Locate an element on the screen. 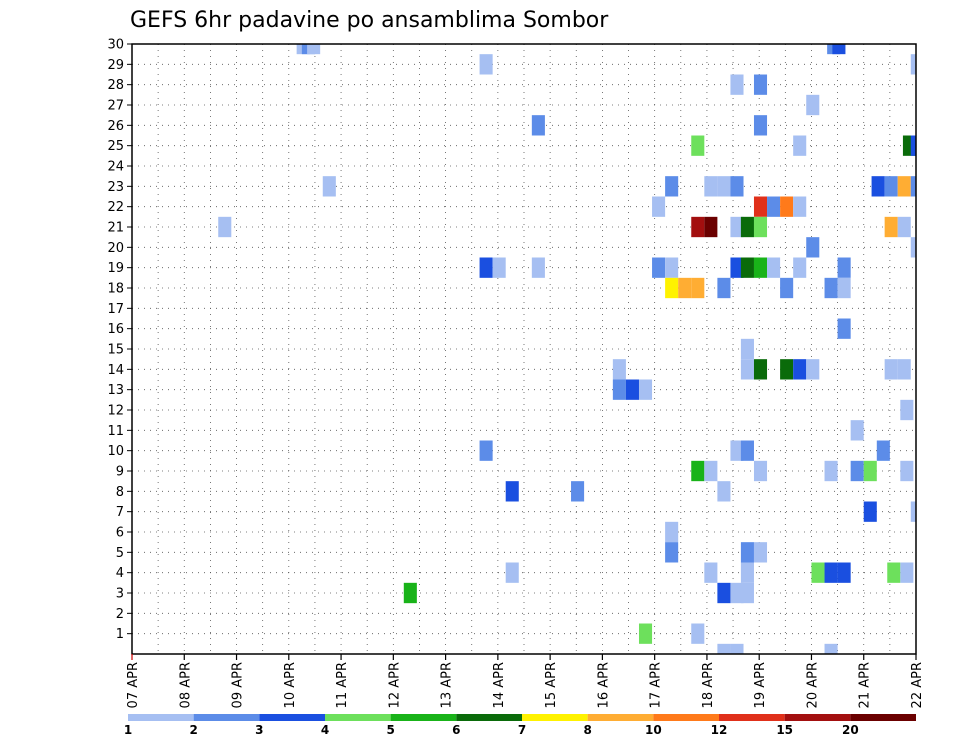 The height and width of the screenshot is (742, 960). legend-label: 7 is located at coordinates (522, 730).